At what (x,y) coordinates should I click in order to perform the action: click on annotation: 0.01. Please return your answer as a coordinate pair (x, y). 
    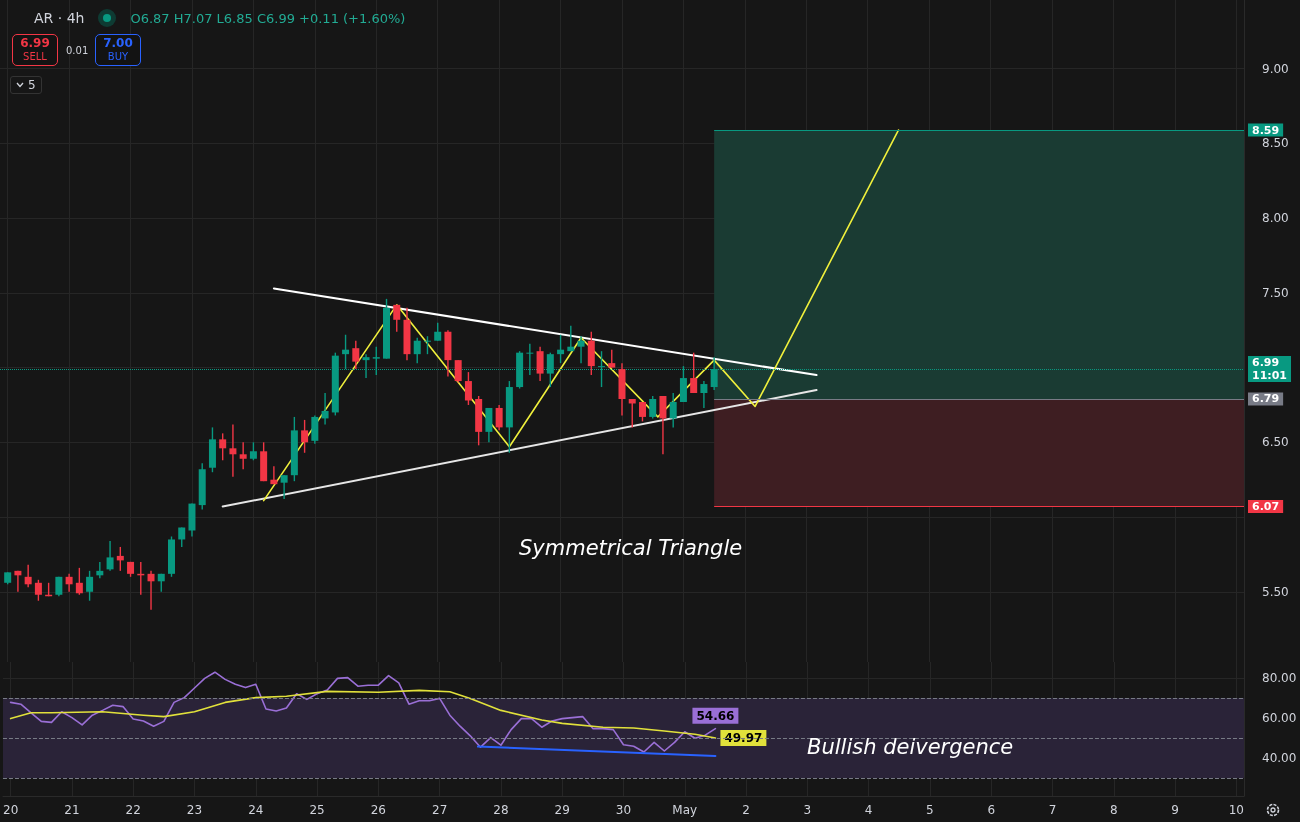
    Looking at the image, I should click on (77, 50).